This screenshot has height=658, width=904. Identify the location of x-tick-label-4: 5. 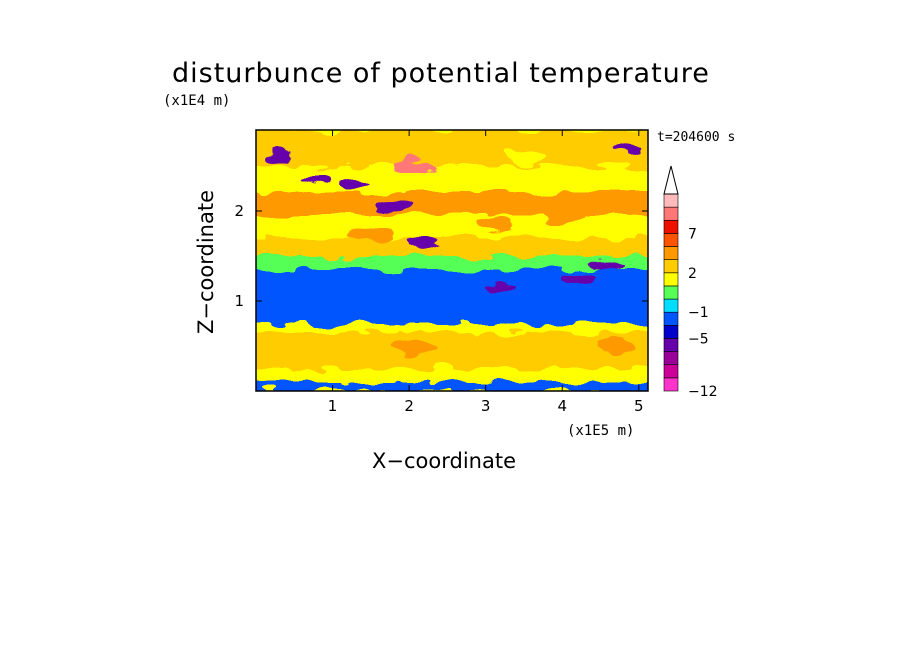
(639, 406).